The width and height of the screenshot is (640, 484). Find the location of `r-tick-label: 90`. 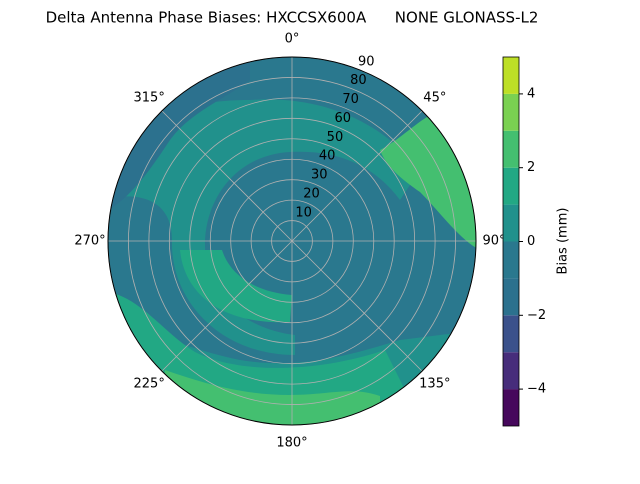

r-tick-label: 90 is located at coordinates (366, 61).